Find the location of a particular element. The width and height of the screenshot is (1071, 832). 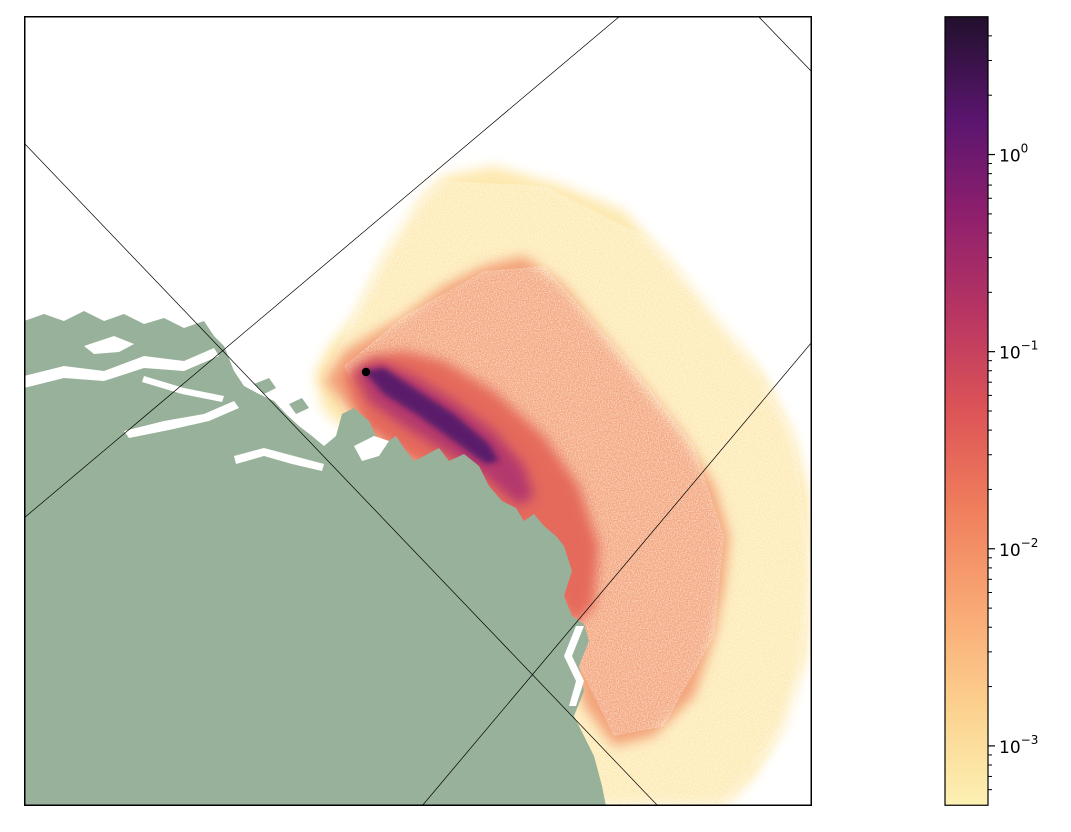

colorbar-tick-label: 10⁻³ is located at coordinates (1018, 745).